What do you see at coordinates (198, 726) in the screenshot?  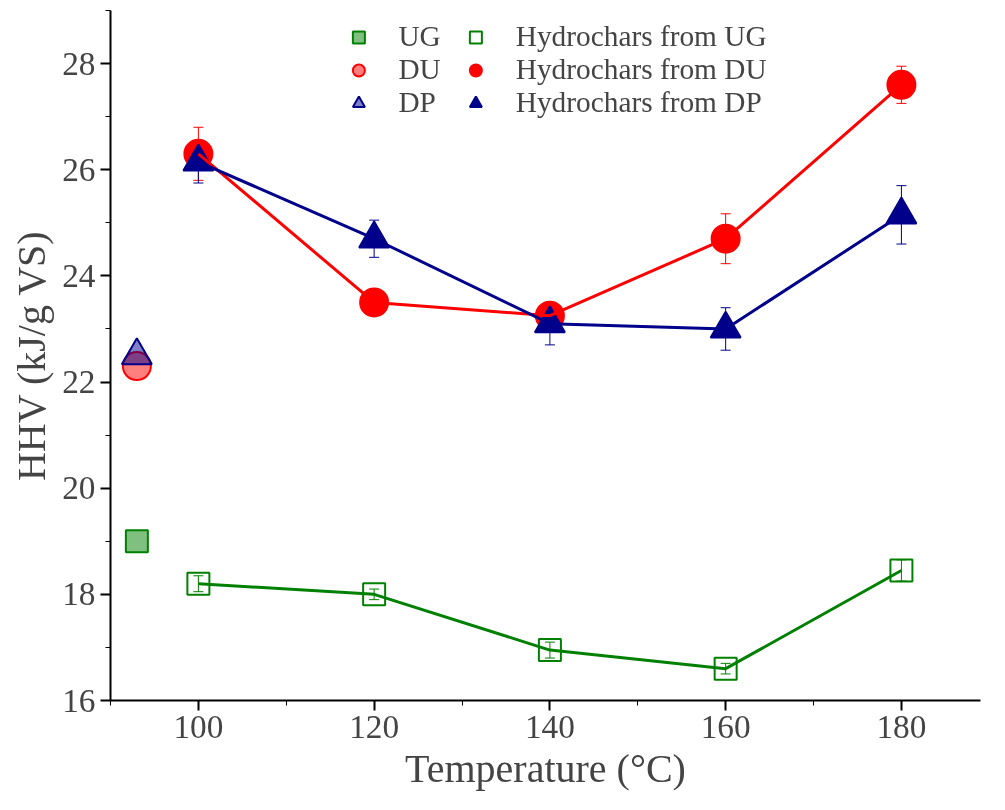 I see `x-tick-label: 100` at bounding box center [198, 726].